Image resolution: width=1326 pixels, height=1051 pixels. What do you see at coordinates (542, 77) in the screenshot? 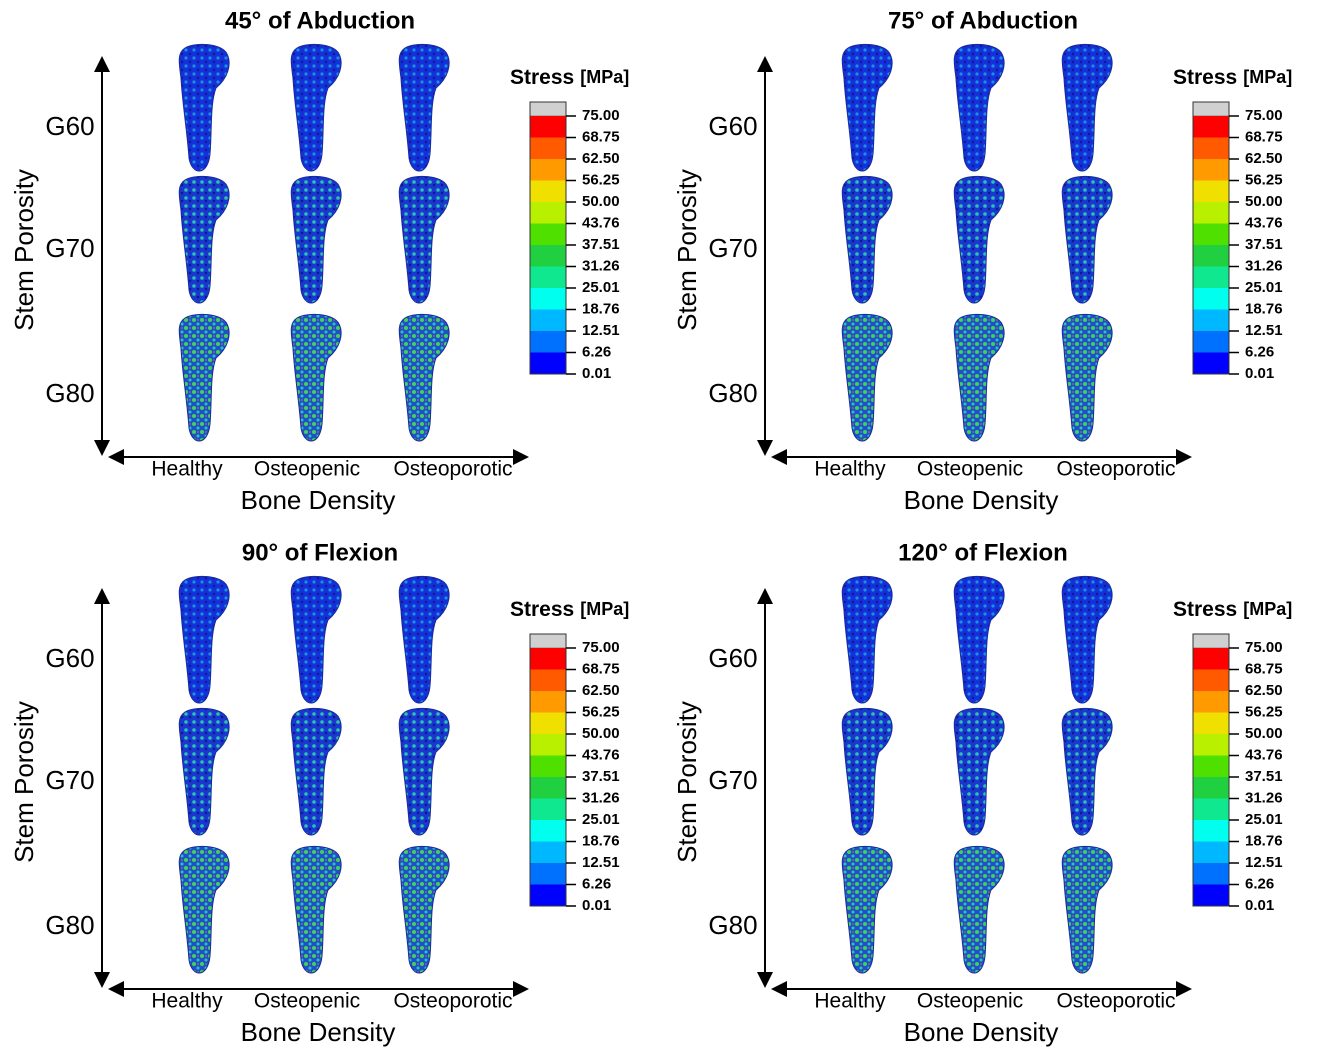
I see `legend-title-text: Stress` at bounding box center [542, 77].